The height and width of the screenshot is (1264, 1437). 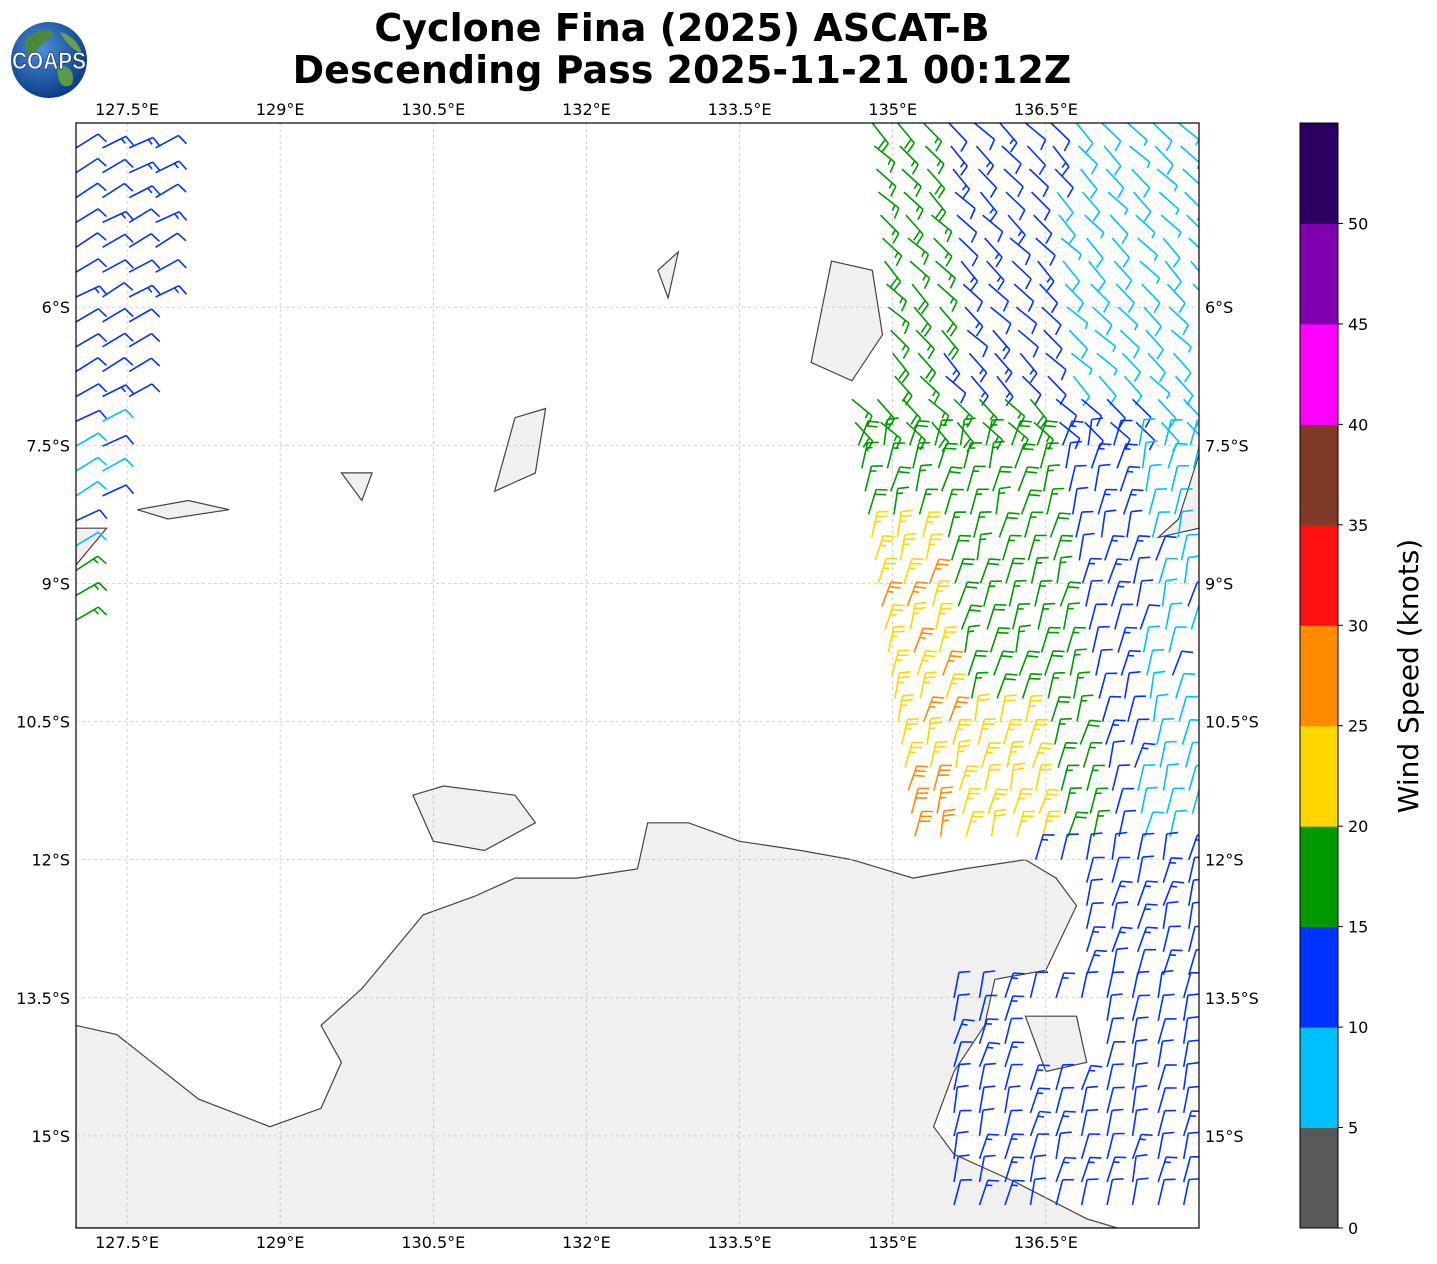 I want to click on lon-tick-label-top: 135°E, so click(x=892, y=109).